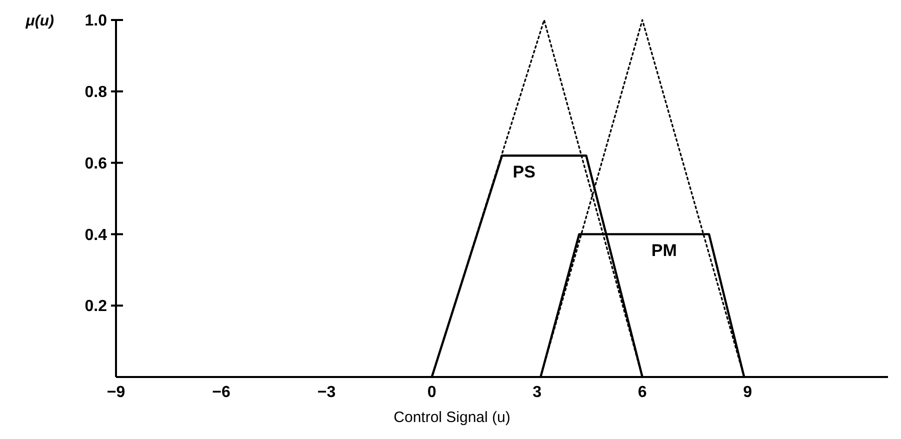 This screenshot has height=439, width=901. Describe the element at coordinates (431, 392) in the screenshot. I see `x-tick-label: 0` at that location.